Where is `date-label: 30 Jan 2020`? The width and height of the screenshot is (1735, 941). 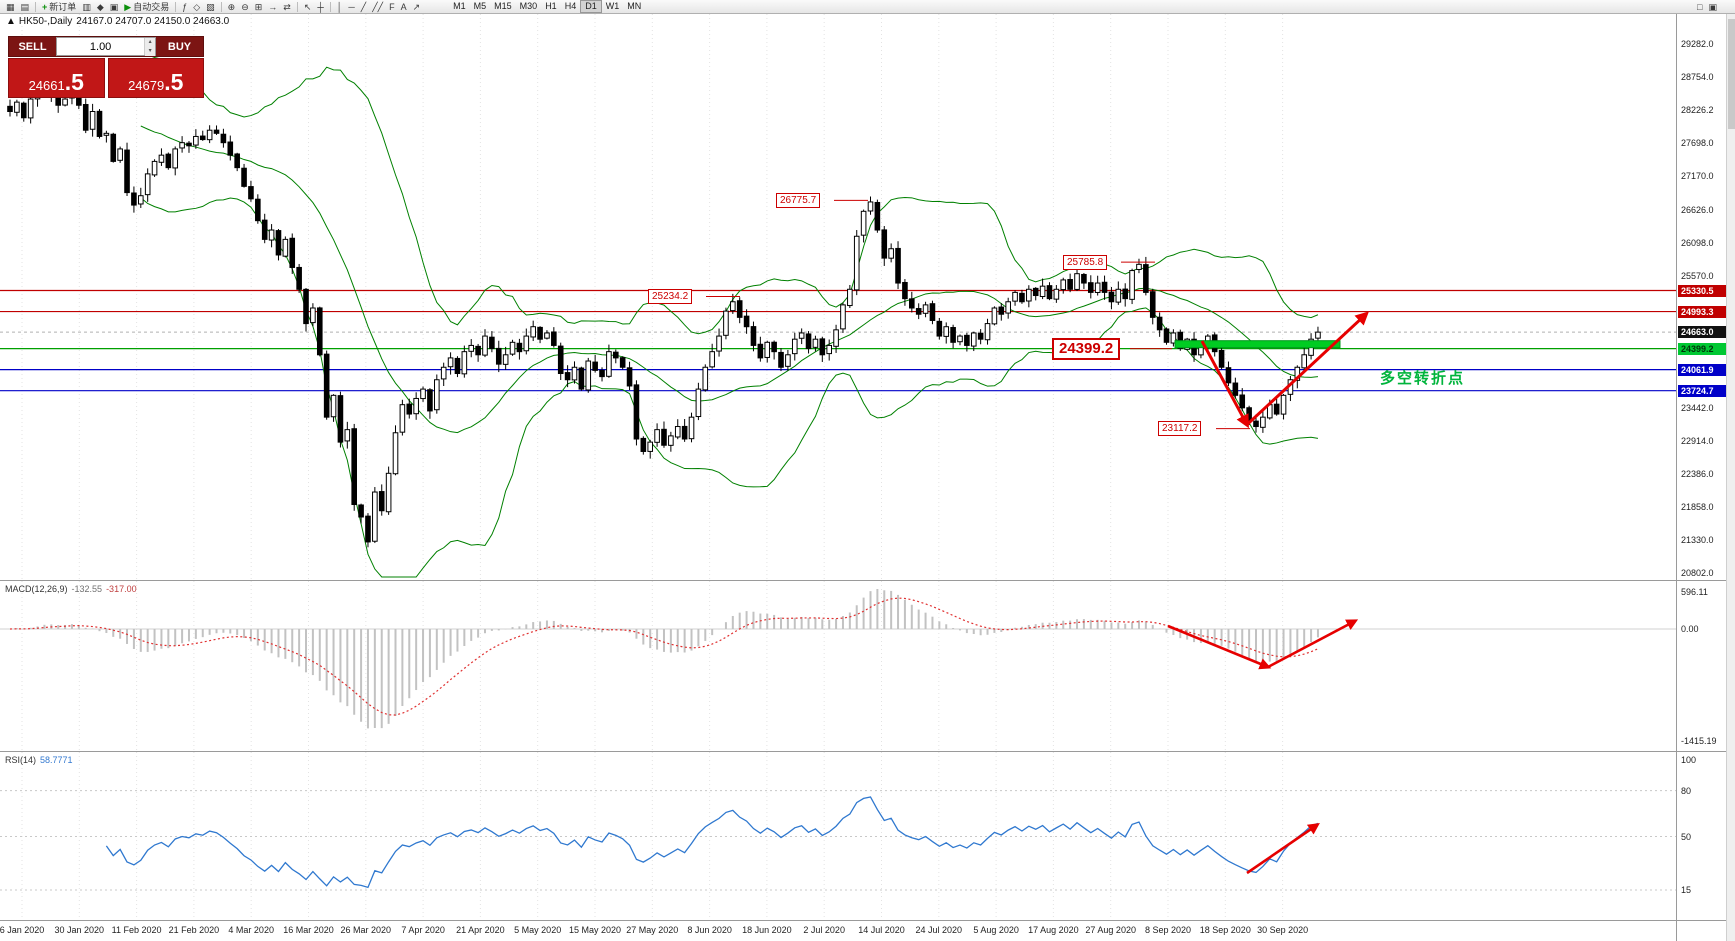 date-label: 30 Jan 2020 is located at coordinates (79, 930).